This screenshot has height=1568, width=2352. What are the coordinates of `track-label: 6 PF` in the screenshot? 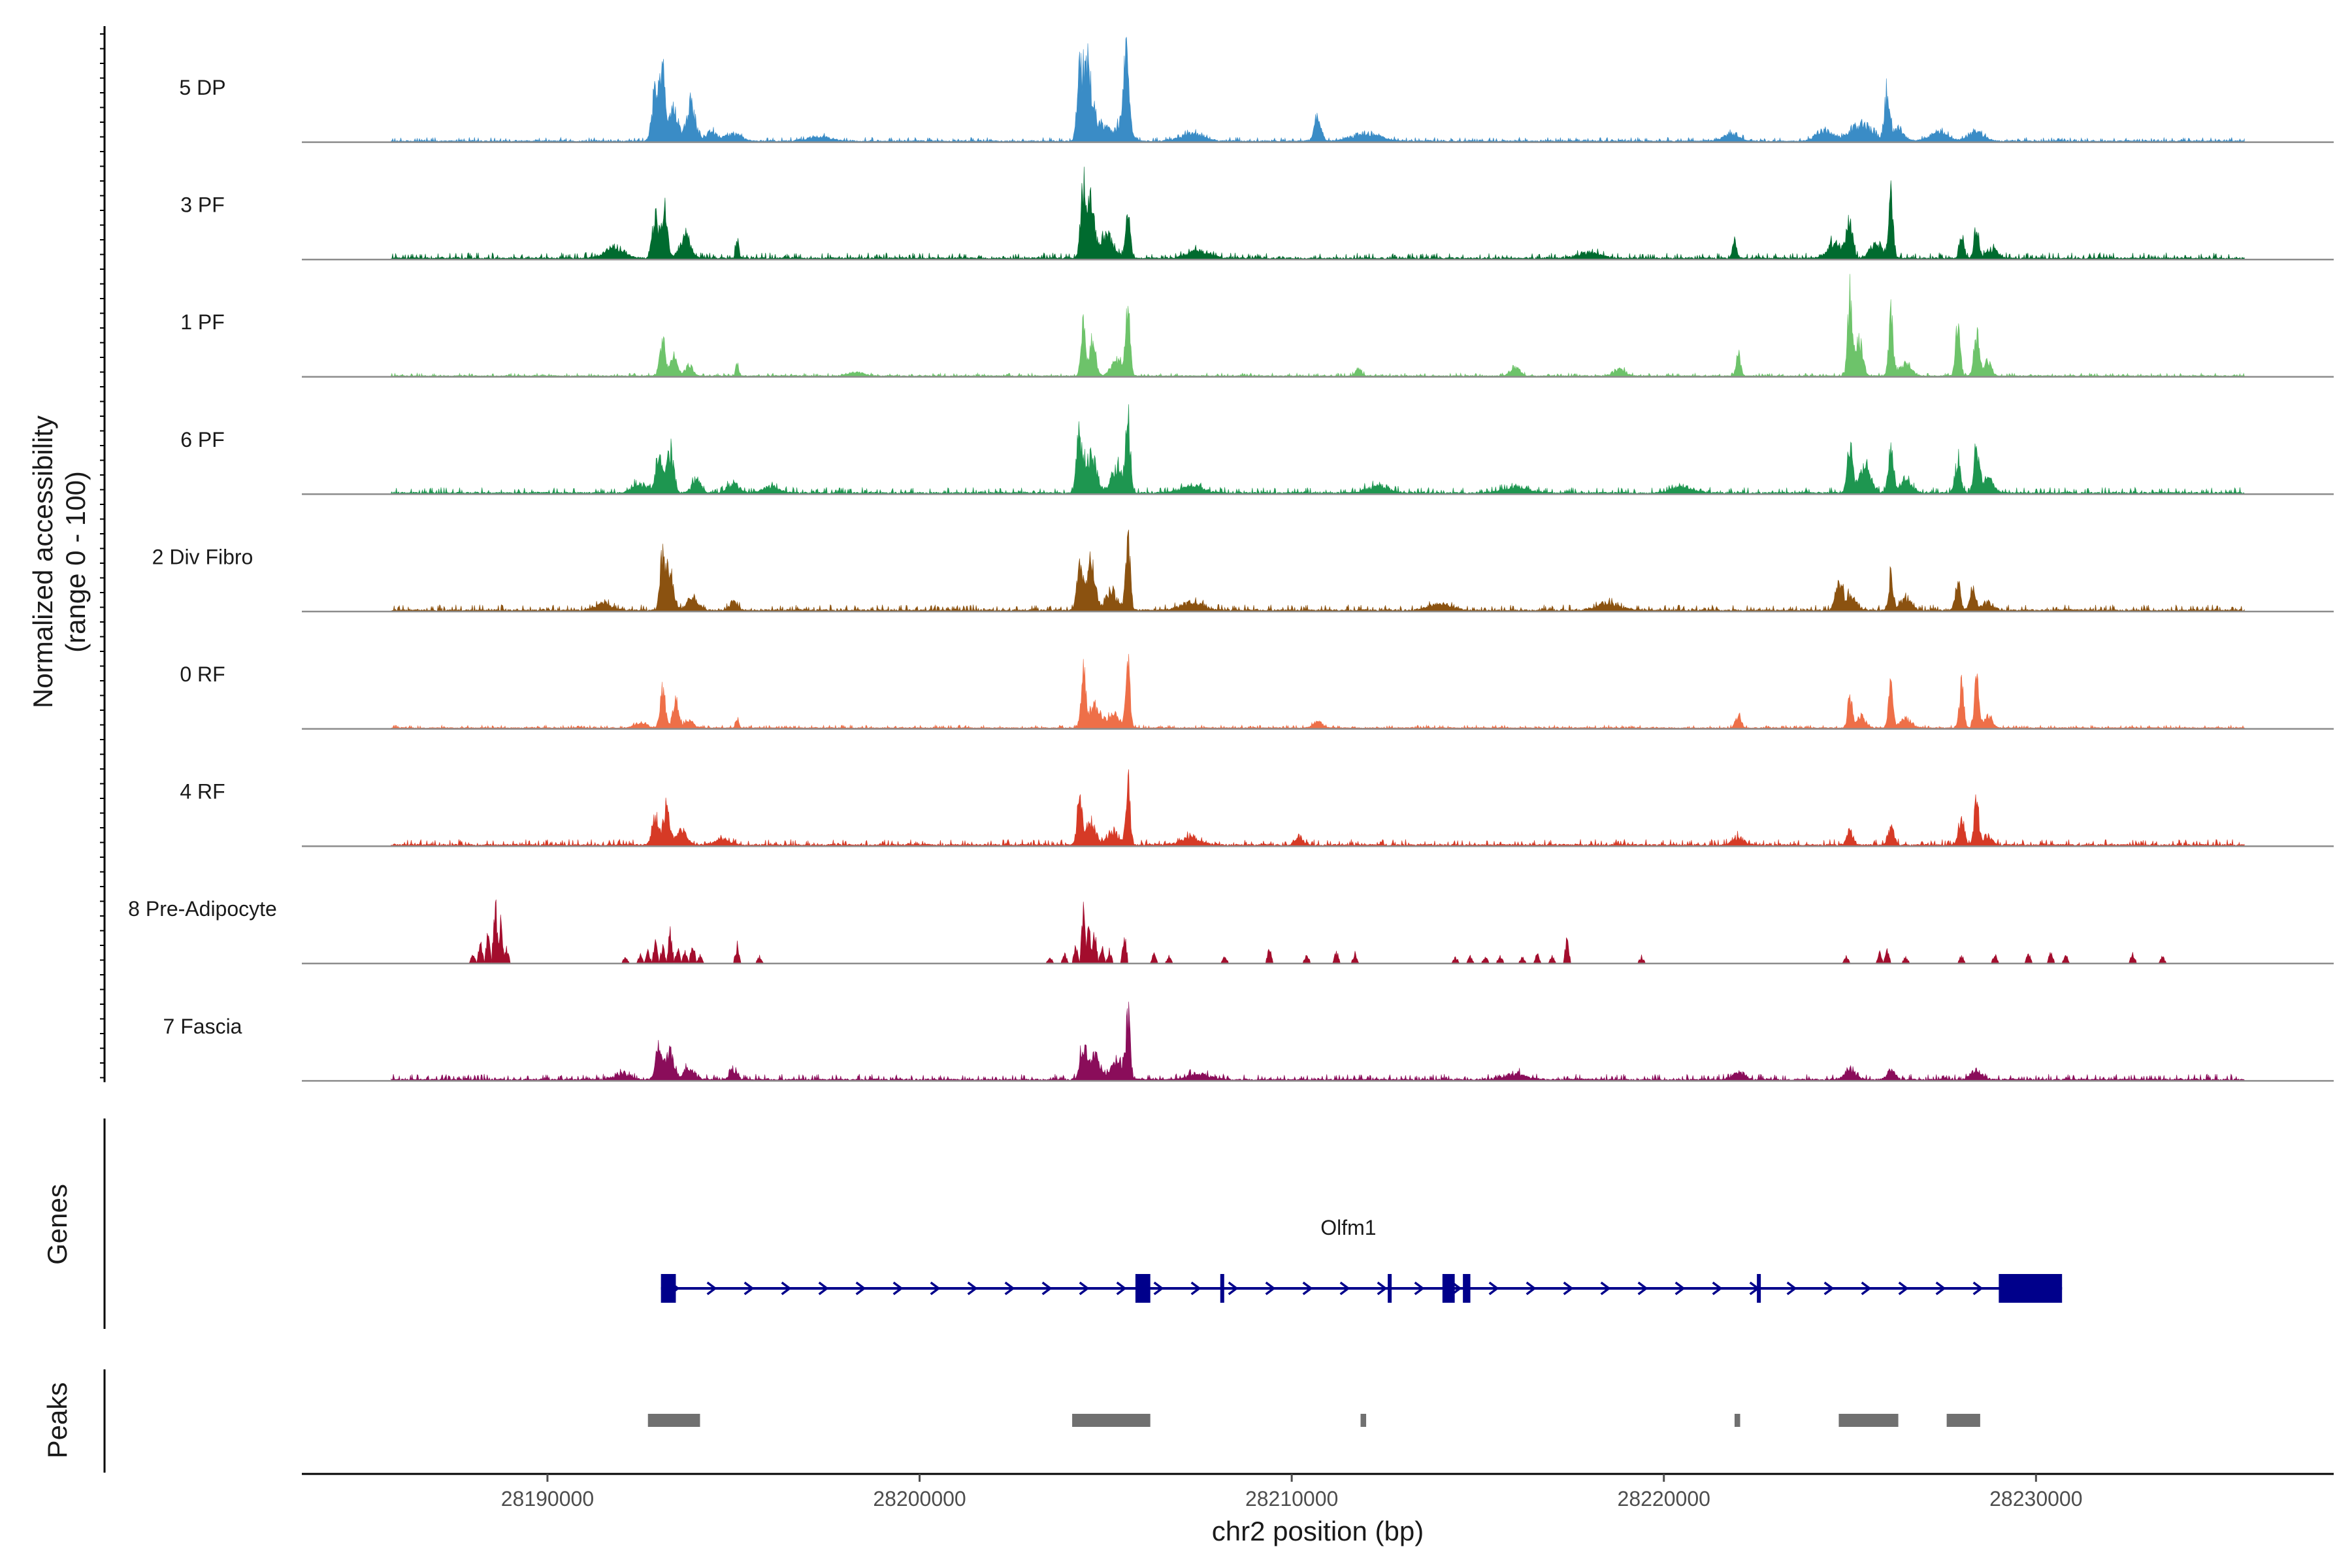 It's located at (202, 439).